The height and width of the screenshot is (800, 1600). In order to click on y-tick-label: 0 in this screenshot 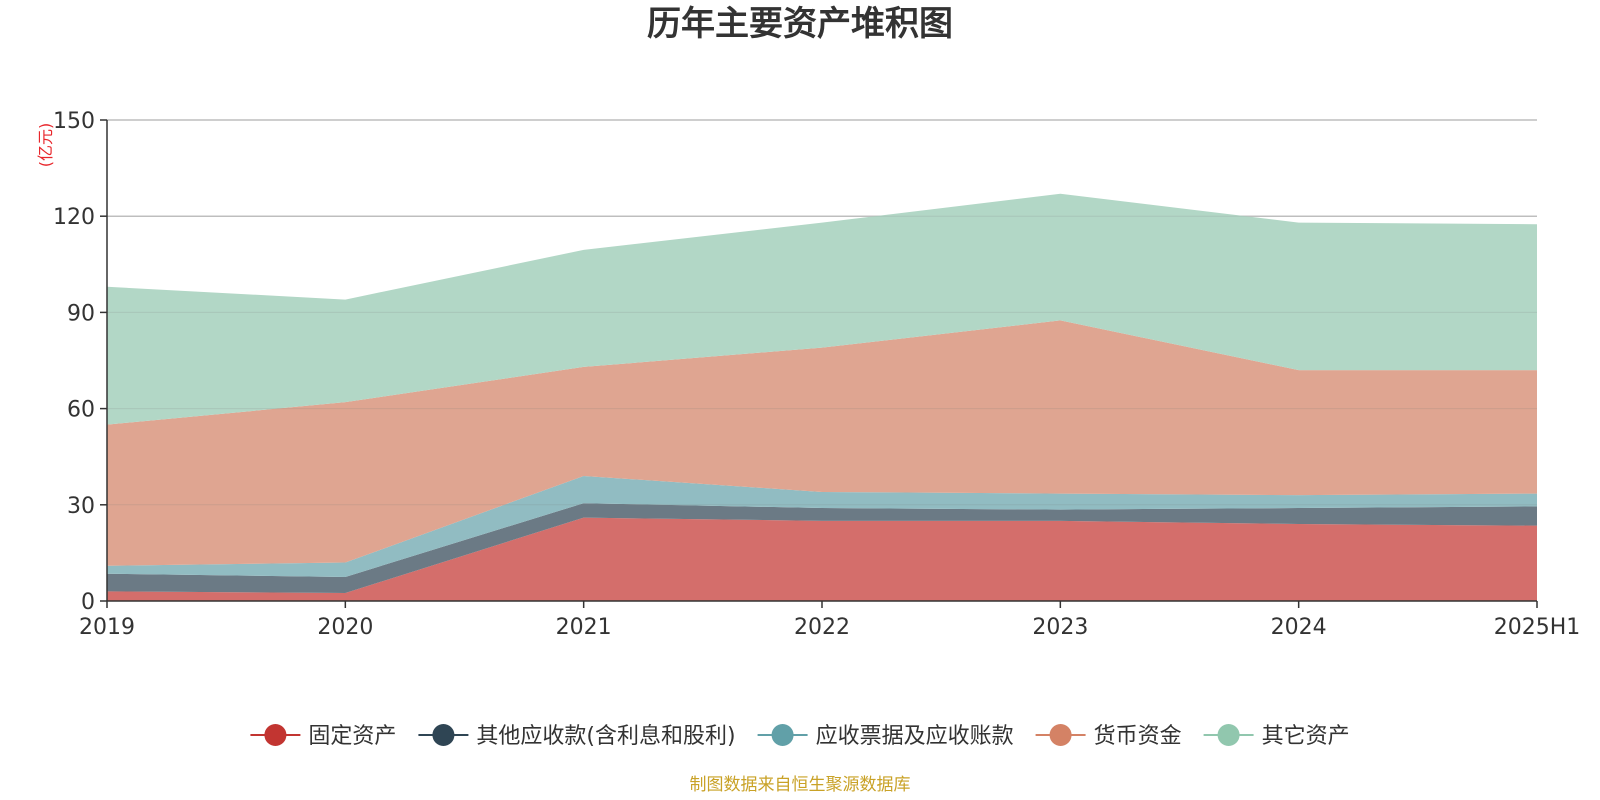, I will do `click(88, 602)`.